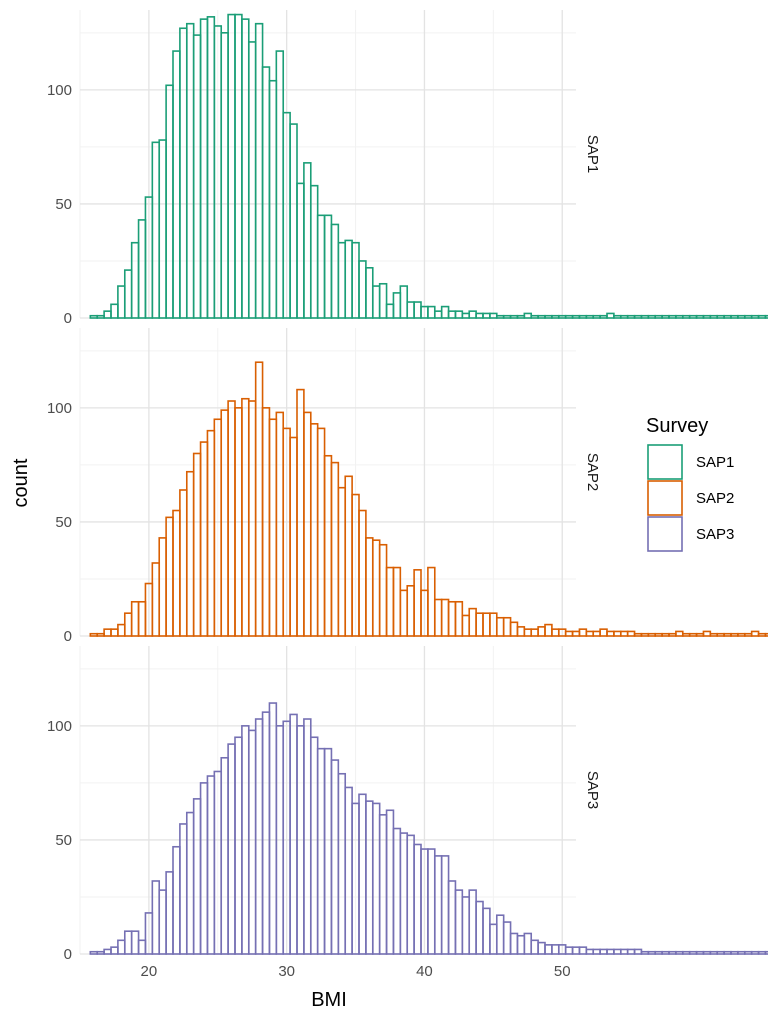  What do you see at coordinates (21, 482) in the screenshot?
I see `y-axis-title: count` at bounding box center [21, 482].